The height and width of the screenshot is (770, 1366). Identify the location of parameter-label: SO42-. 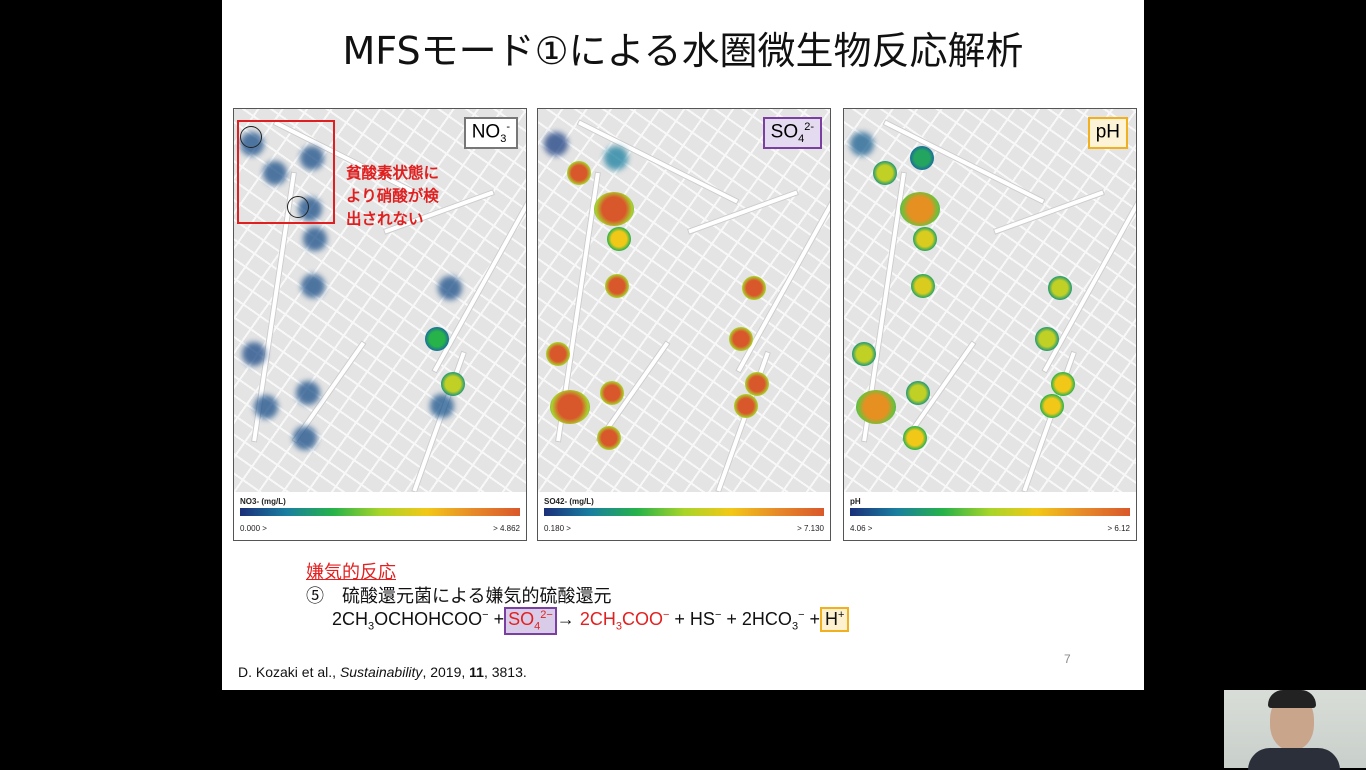
(792, 133).